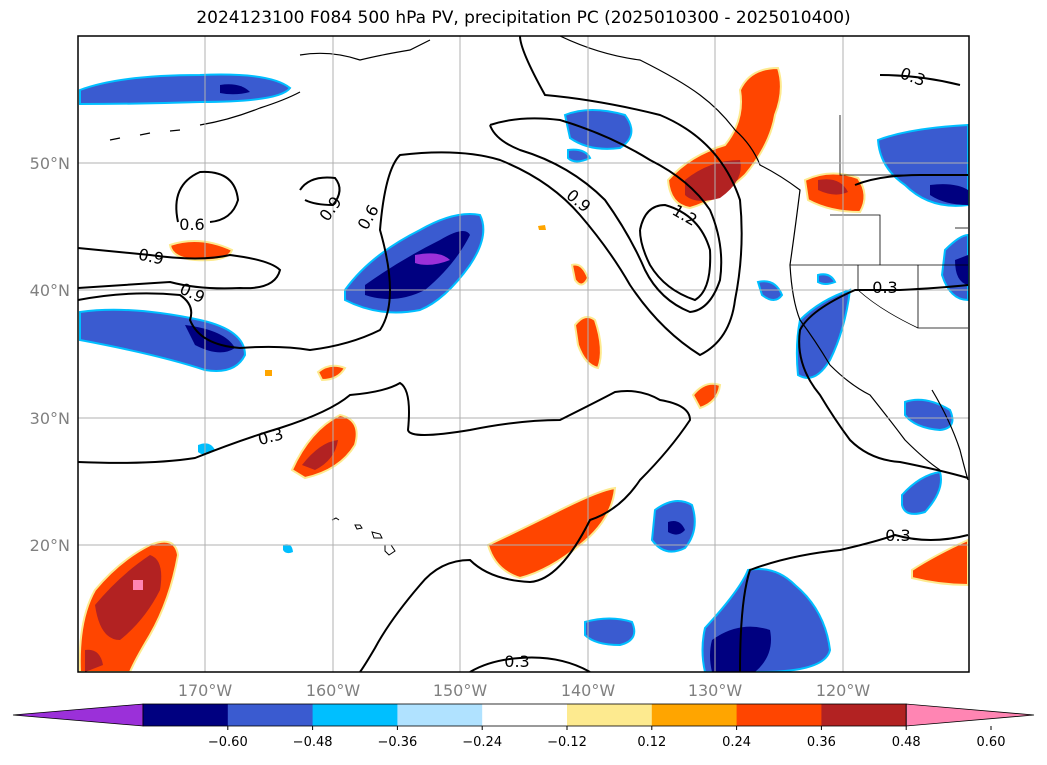 This screenshot has height=765, width=1047. I want to click on colorbar-tick-label: −0.24, so click(482, 742).